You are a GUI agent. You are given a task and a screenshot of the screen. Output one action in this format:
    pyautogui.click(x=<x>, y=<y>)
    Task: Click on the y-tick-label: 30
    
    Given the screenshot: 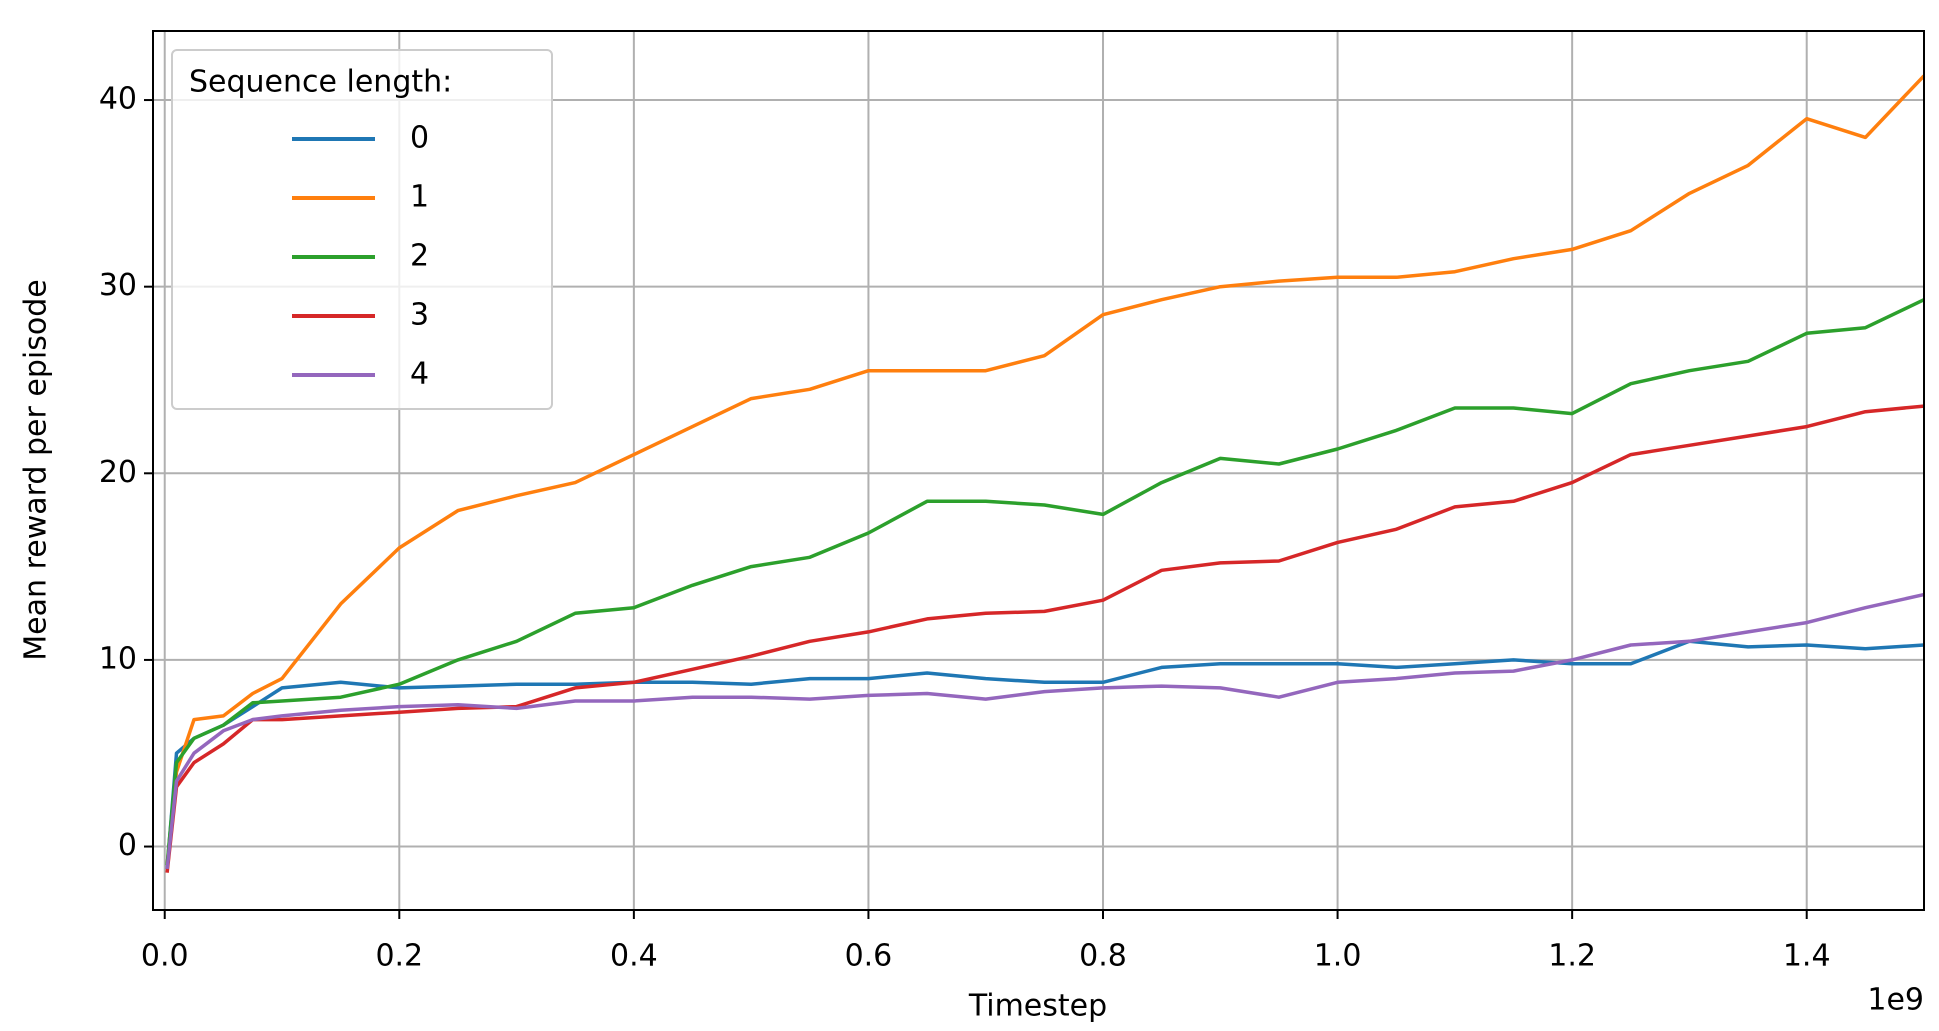 What is the action you would take?
    pyautogui.click(x=118, y=285)
    